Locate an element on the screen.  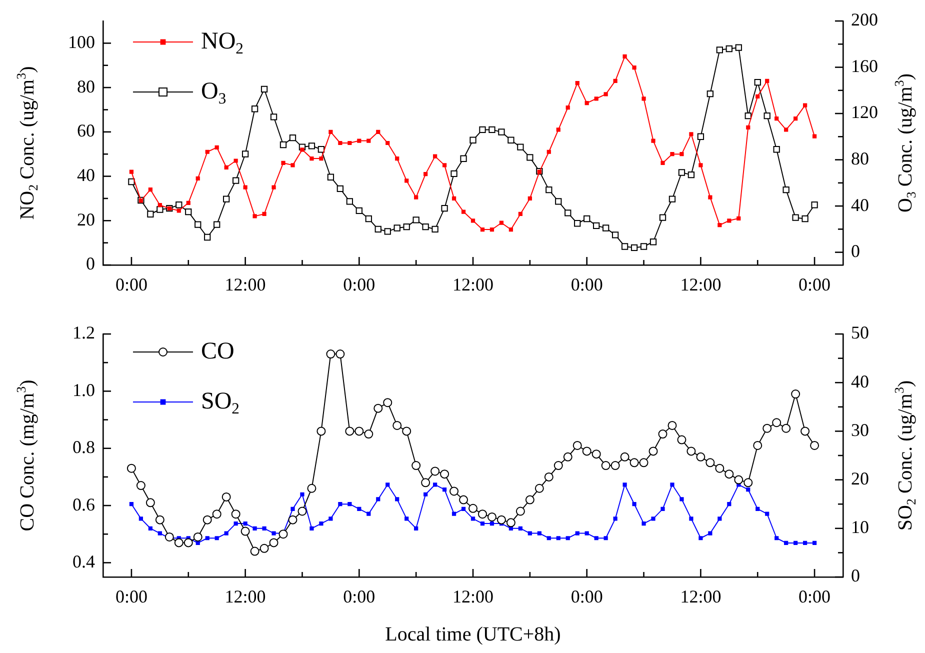
y-tick-label: 20 is located at coordinates (86, 219).